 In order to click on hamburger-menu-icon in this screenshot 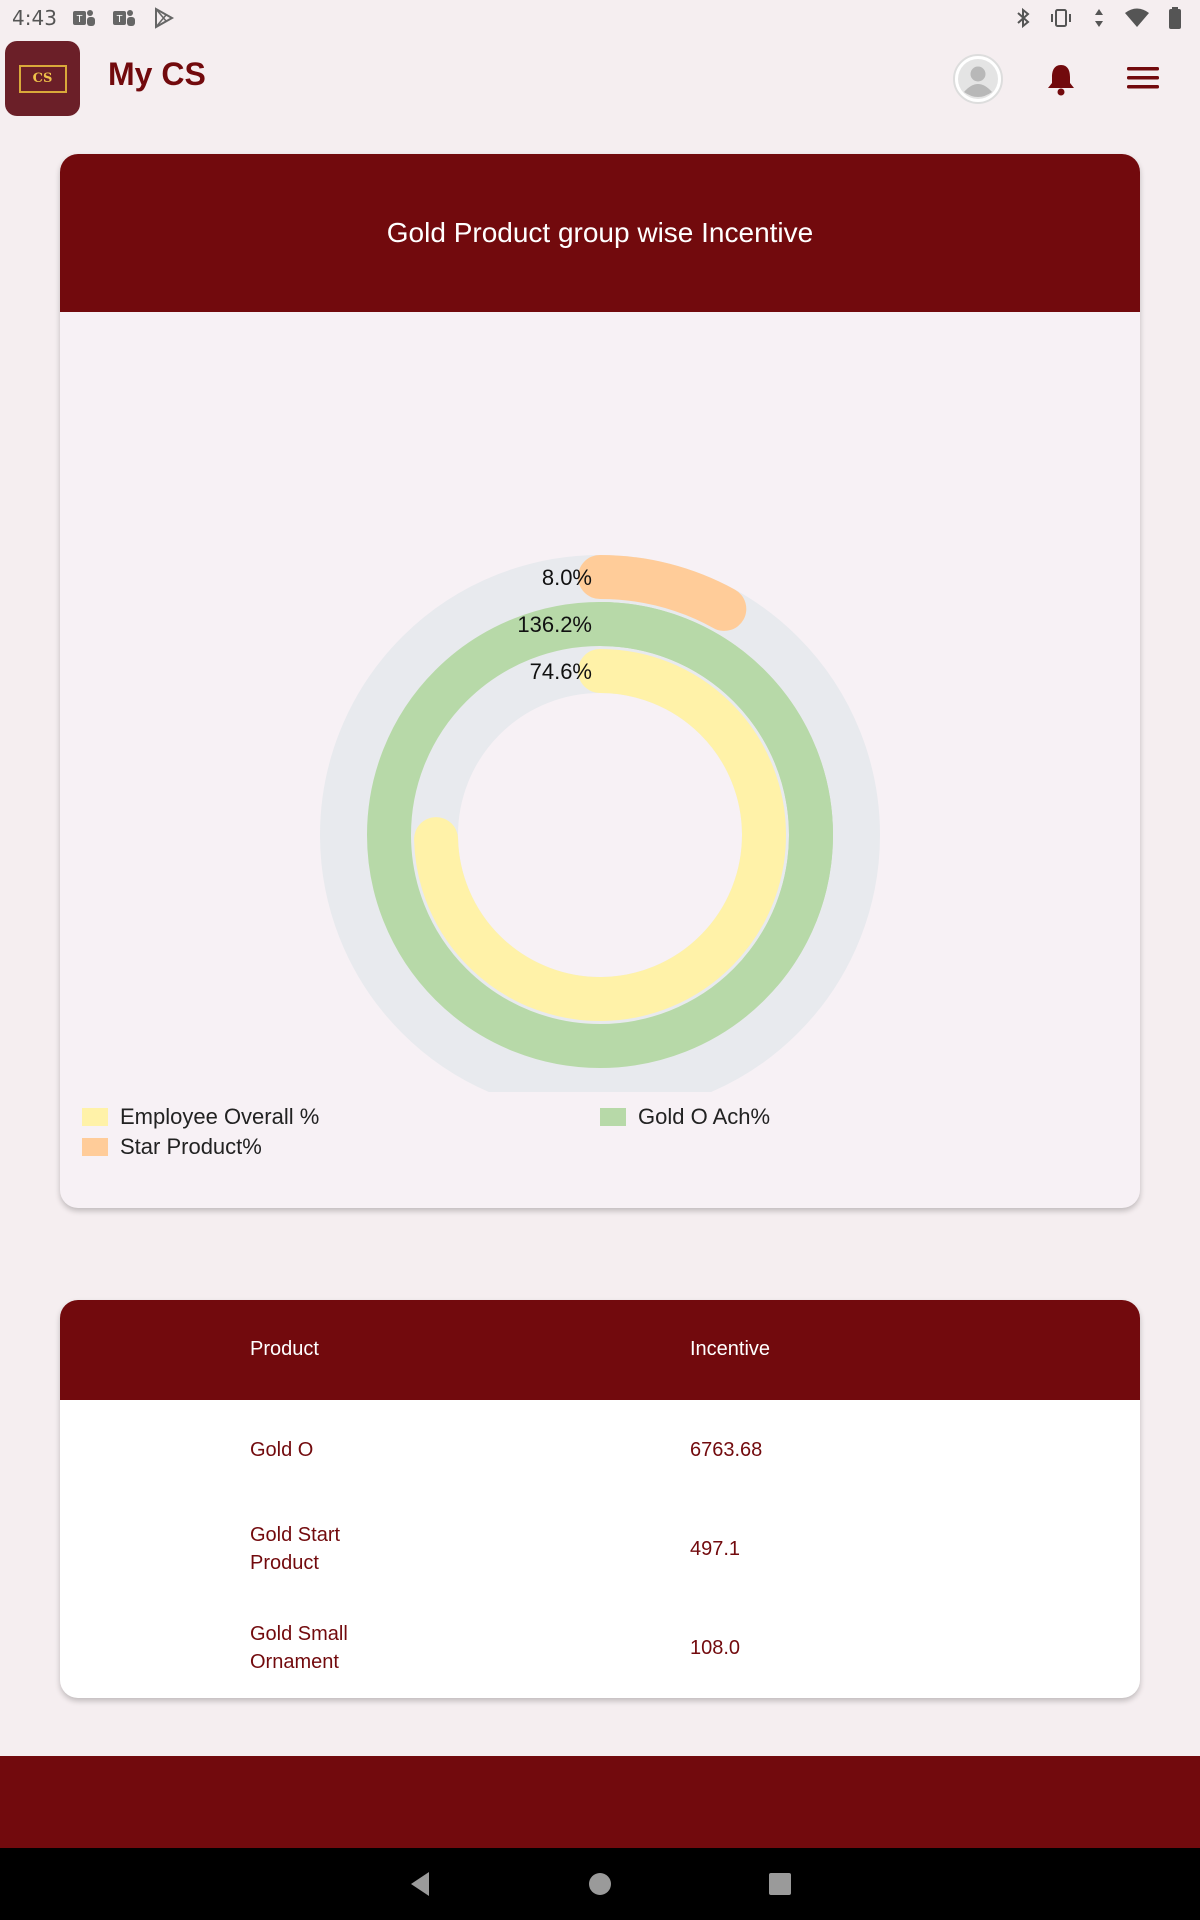, I will do `click(1143, 78)`.